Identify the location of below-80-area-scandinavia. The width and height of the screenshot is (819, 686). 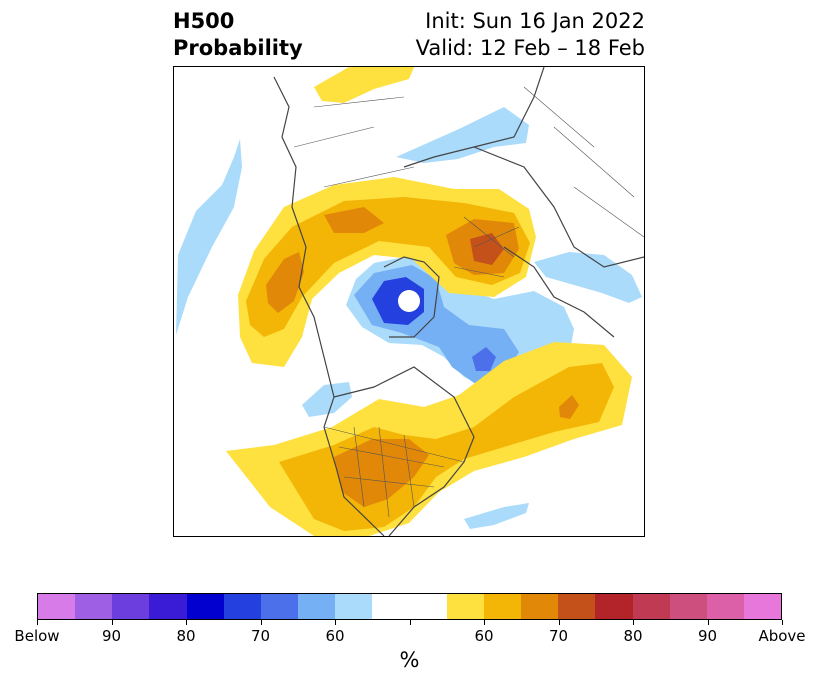
(484, 359).